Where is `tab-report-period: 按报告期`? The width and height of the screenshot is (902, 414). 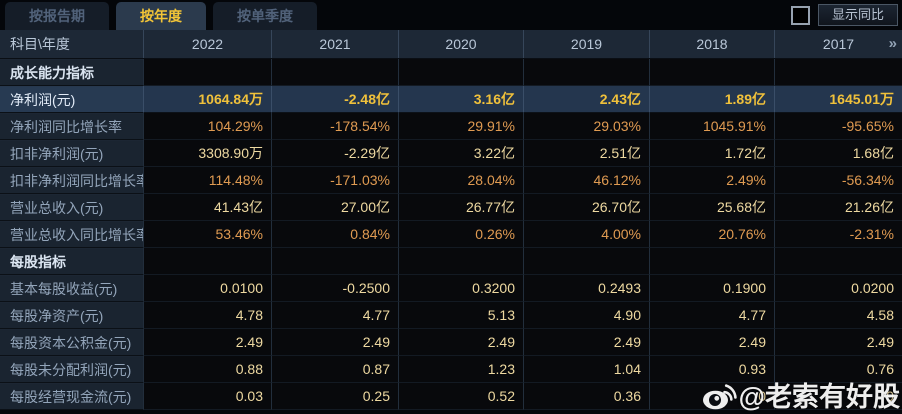
tab-report-period: 按报告期 is located at coordinates (57, 16).